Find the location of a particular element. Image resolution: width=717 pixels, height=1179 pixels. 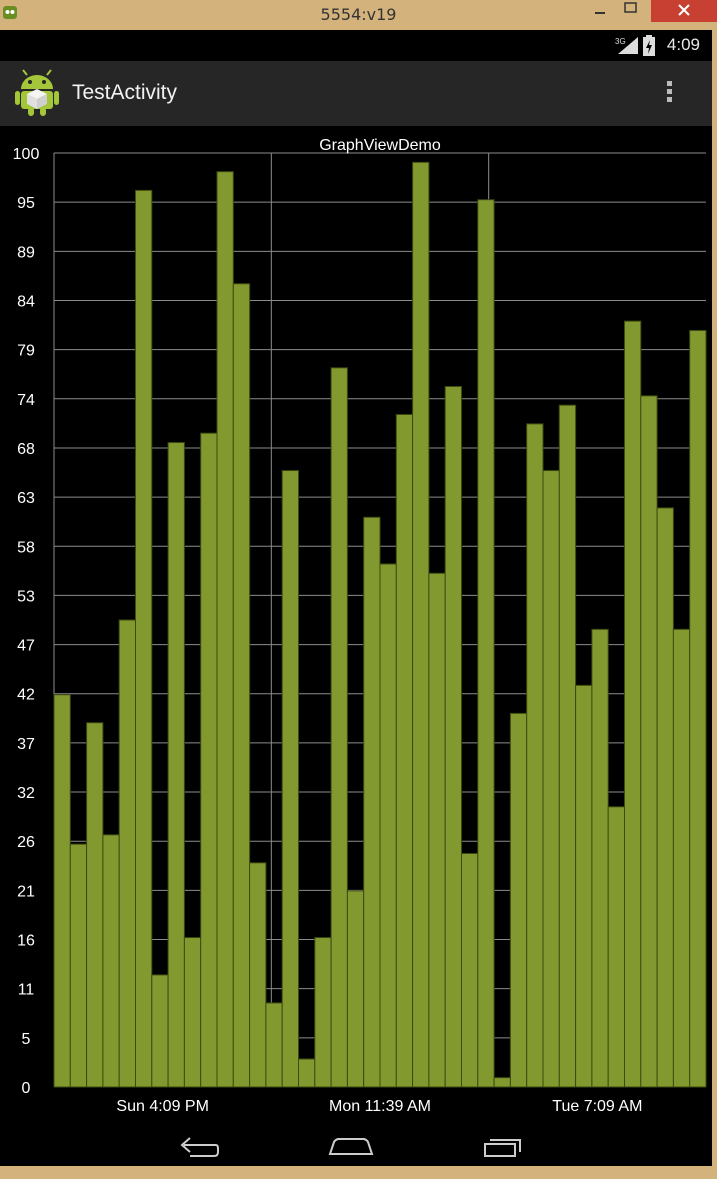

y-tick-label: 11 is located at coordinates (26, 990).